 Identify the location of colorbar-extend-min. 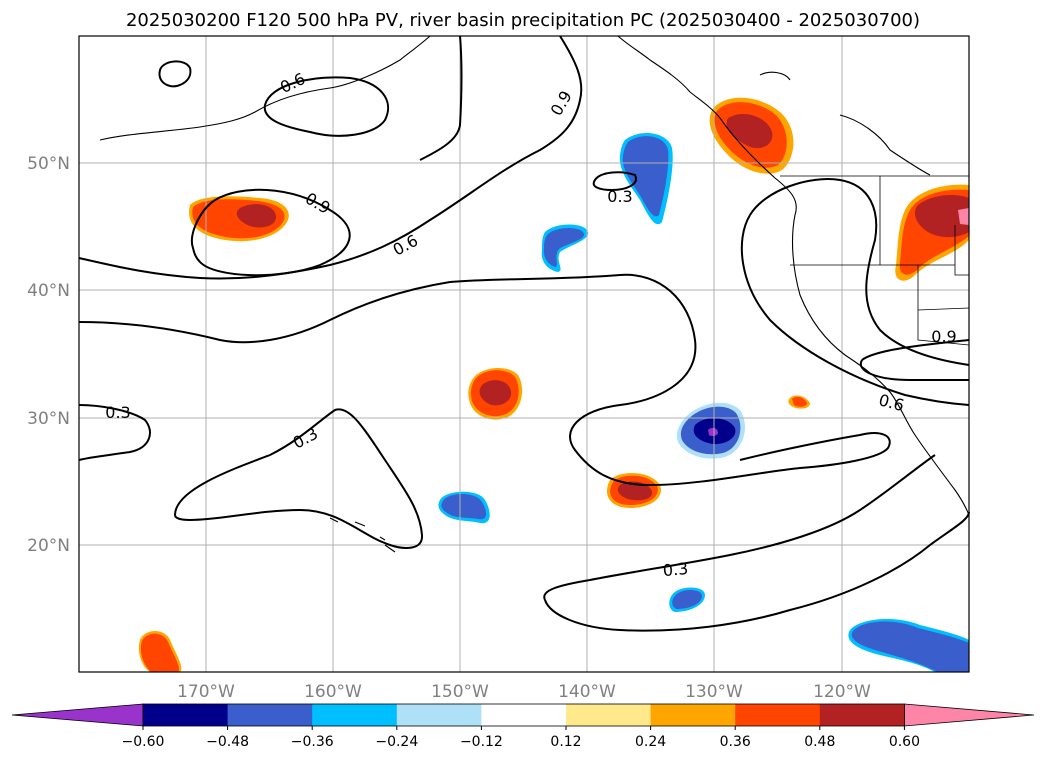
(77, 715).